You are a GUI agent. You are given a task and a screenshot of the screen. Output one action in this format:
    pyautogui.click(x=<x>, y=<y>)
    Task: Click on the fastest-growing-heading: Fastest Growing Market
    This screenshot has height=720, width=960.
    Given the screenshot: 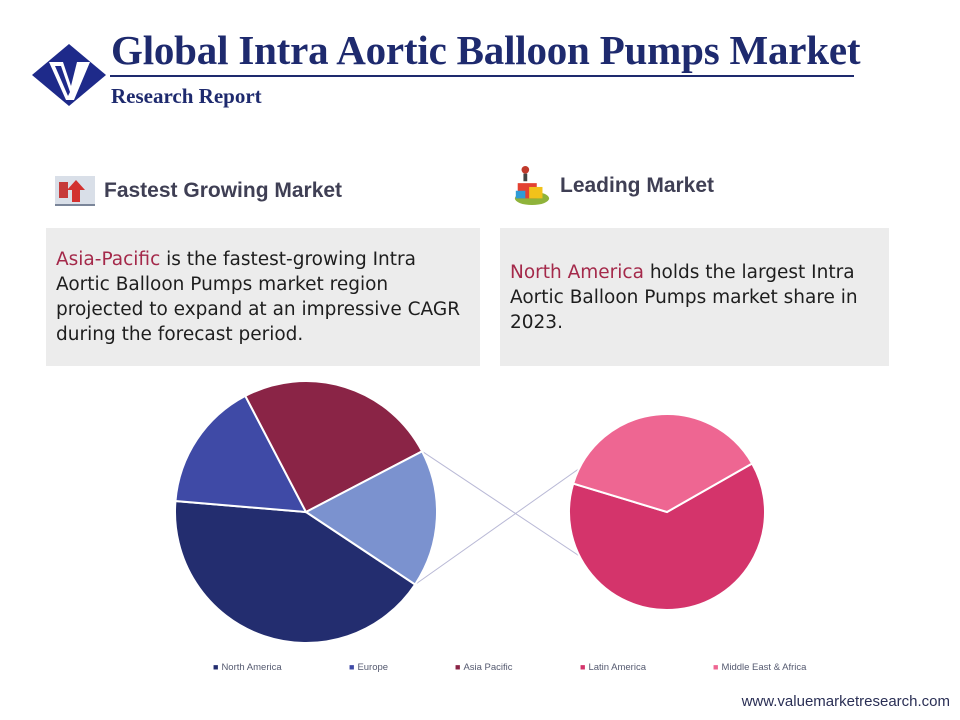 What is the action you would take?
    pyautogui.click(x=198, y=191)
    